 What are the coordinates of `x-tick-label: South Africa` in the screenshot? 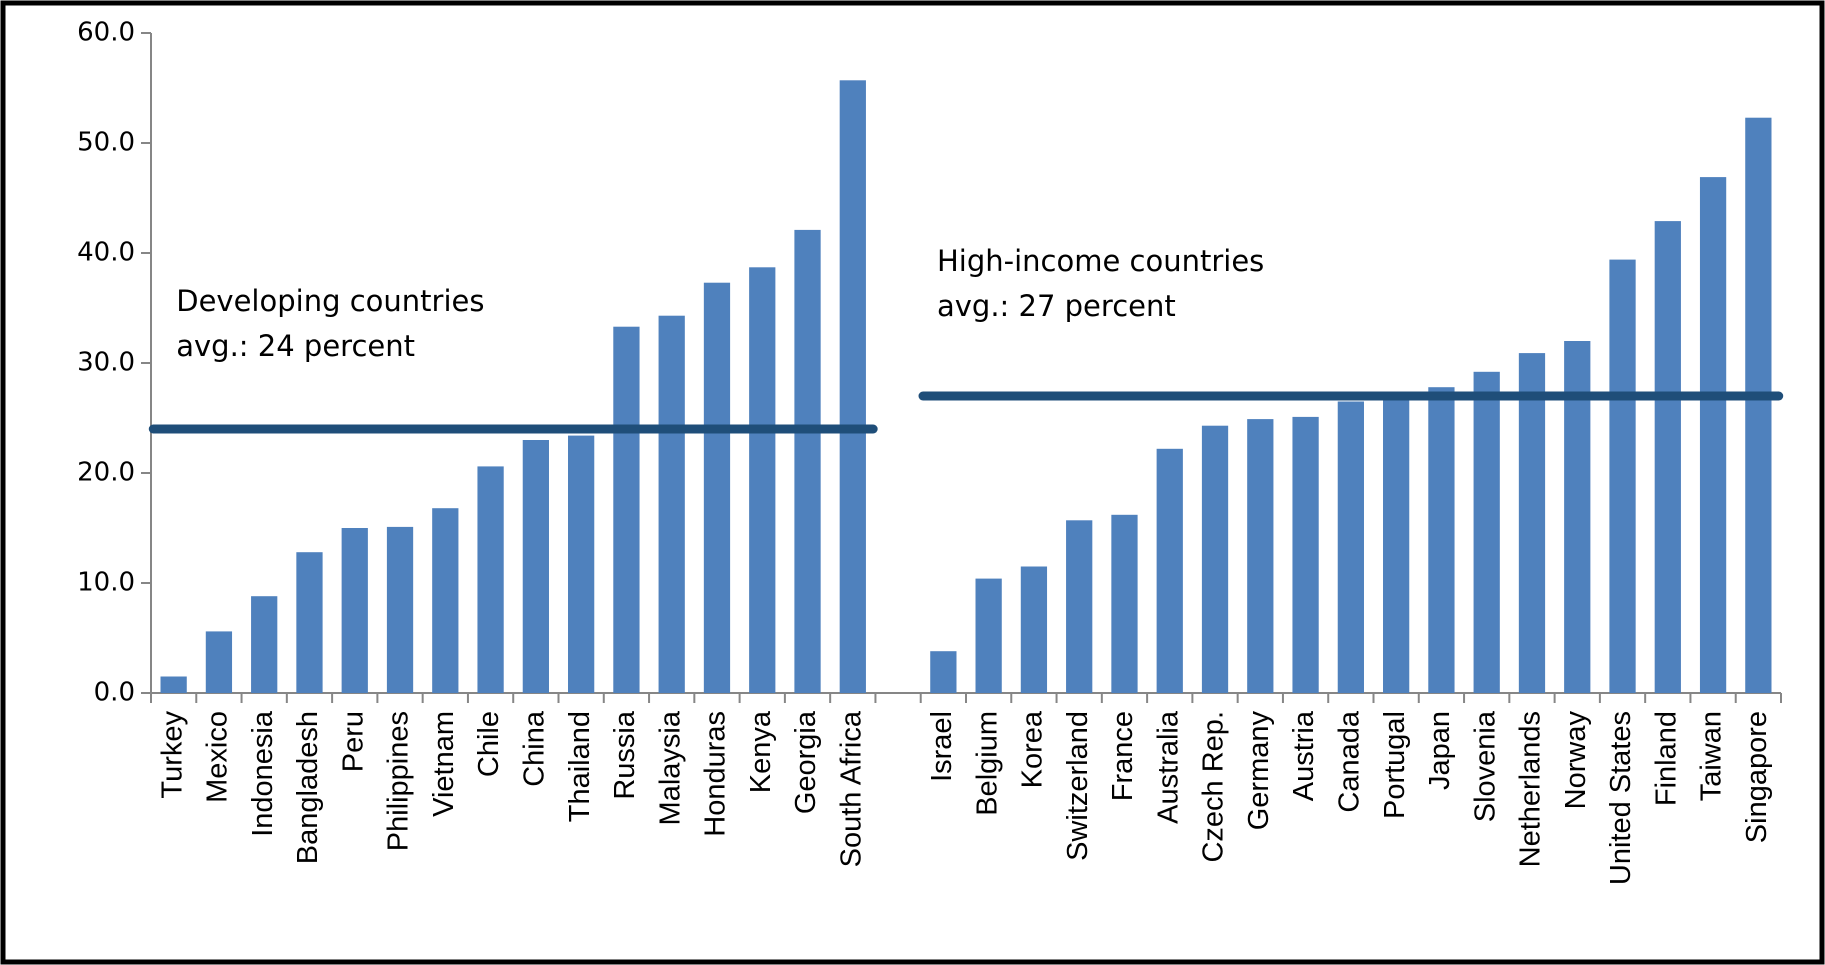 It's located at (851, 788).